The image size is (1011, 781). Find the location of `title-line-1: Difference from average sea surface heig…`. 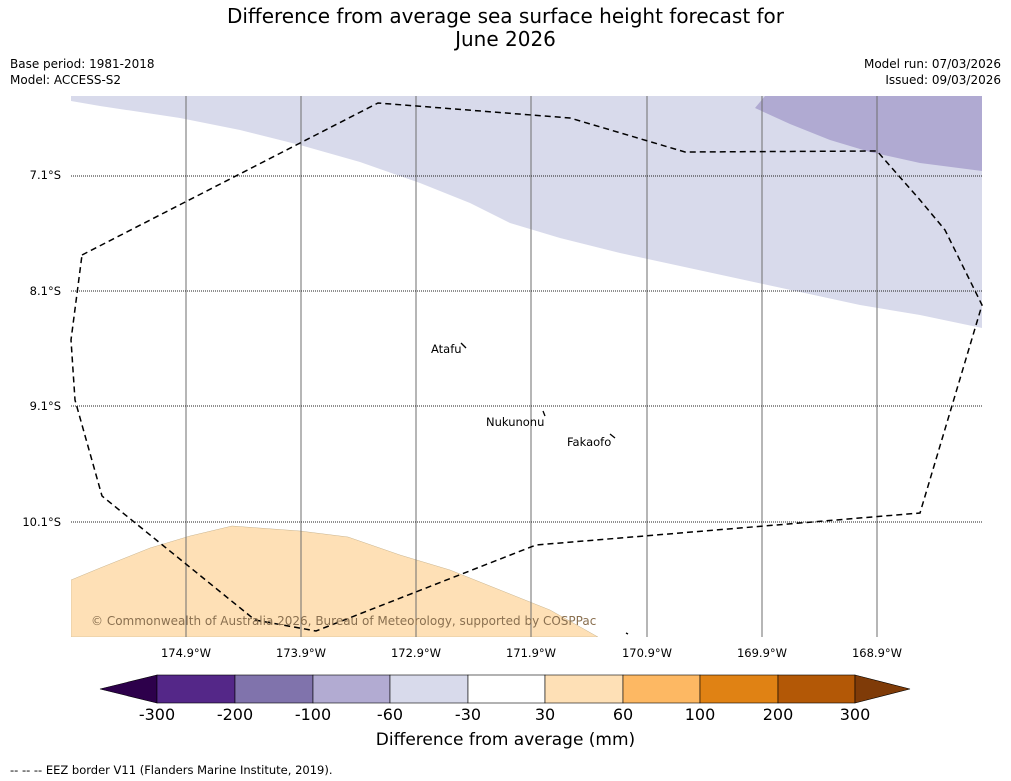

title-line-1: Difference from average sea surface heig… is located at coordinates (505, 16).